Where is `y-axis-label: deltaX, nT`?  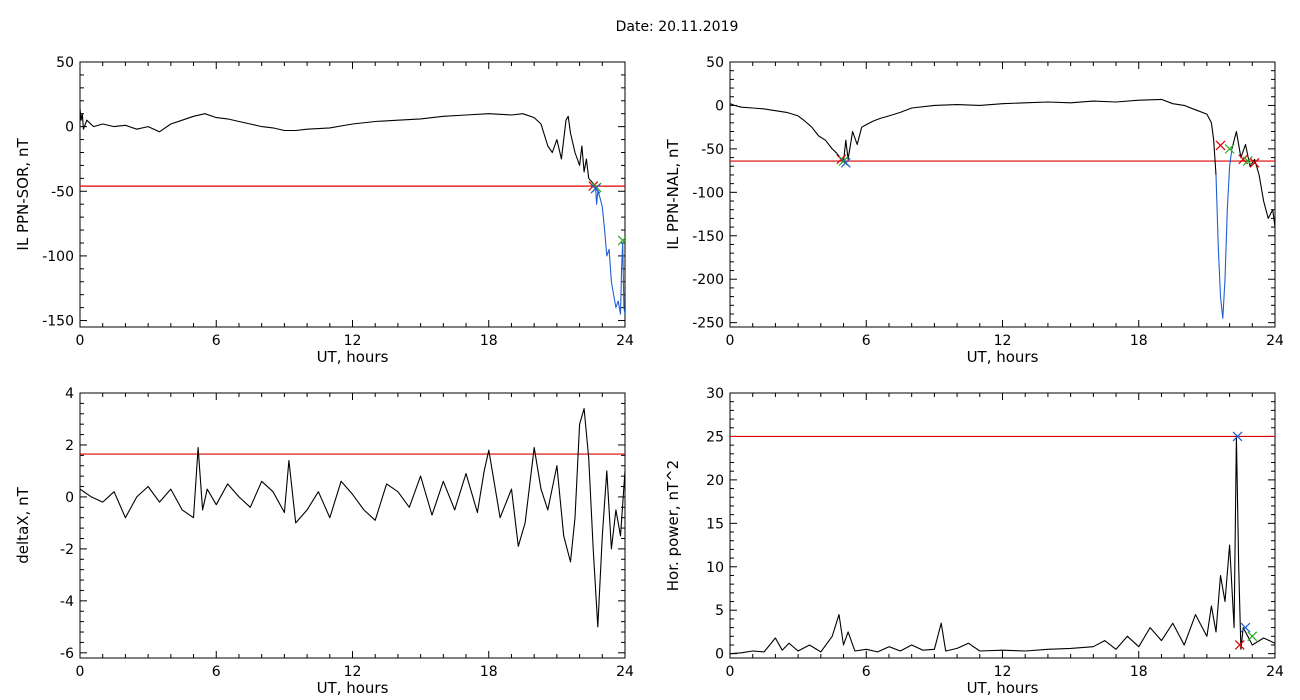 y-axis-label: deltaX, nT is located at coordinates (23, 524).